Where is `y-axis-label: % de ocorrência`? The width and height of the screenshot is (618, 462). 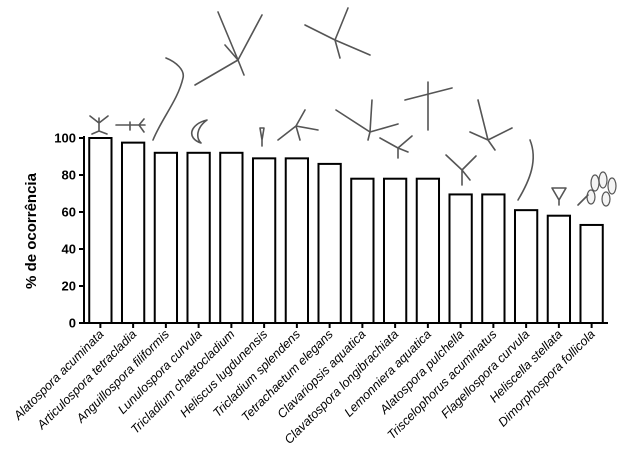 y-axis-label: % de ocorrência is located at coordinates (31, 230).